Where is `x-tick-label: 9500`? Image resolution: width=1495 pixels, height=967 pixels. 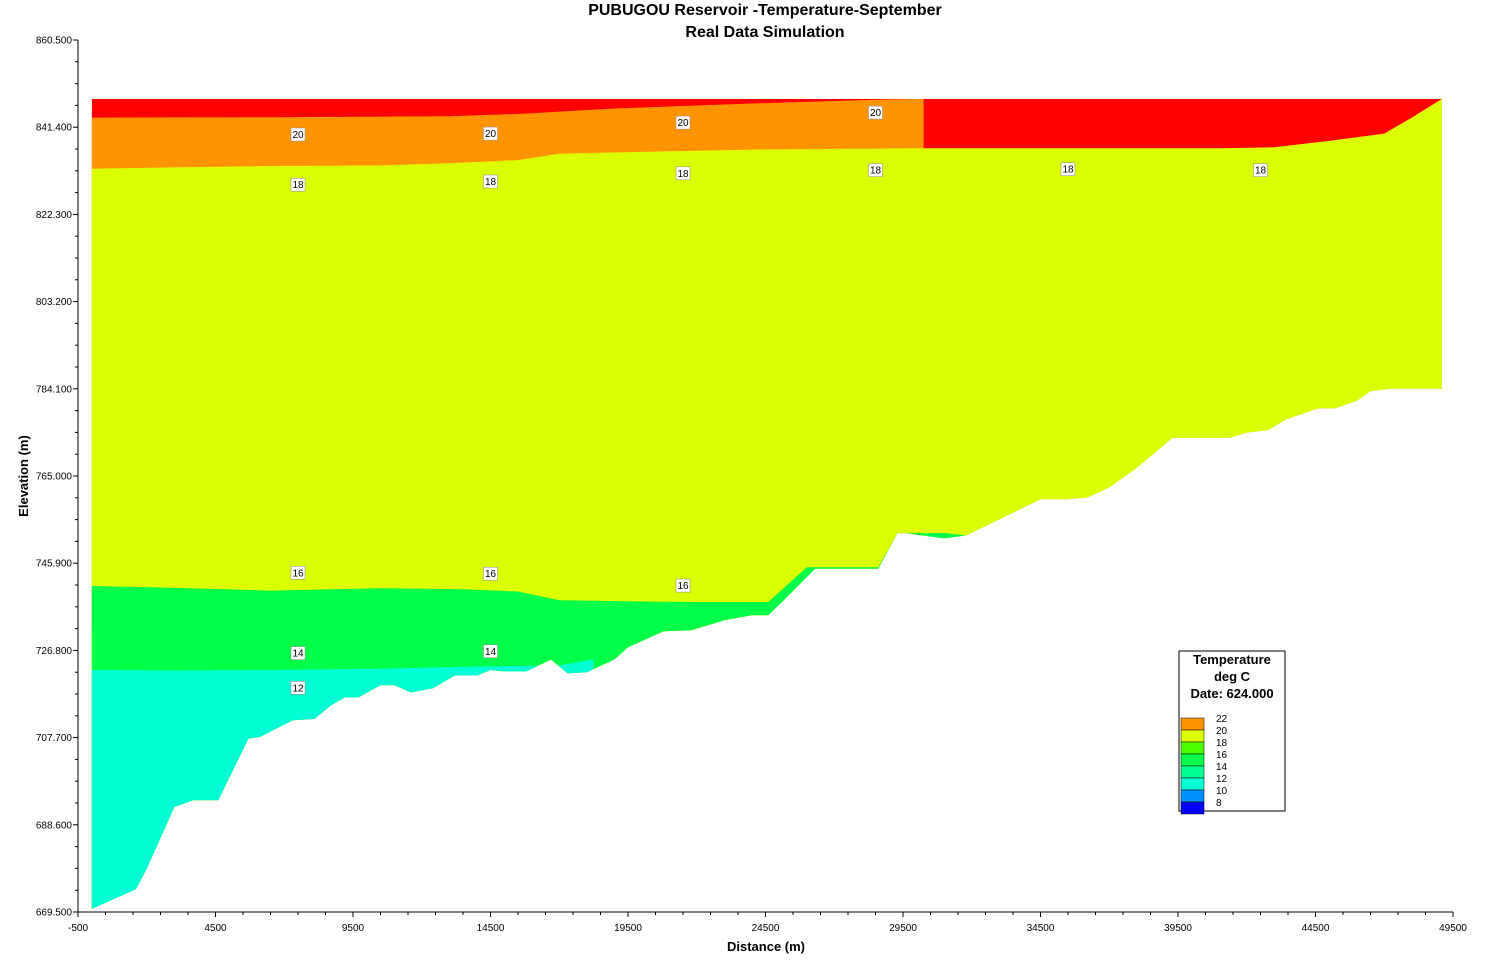 x-tick-label: 9500 is located at coordinates (353, 928).